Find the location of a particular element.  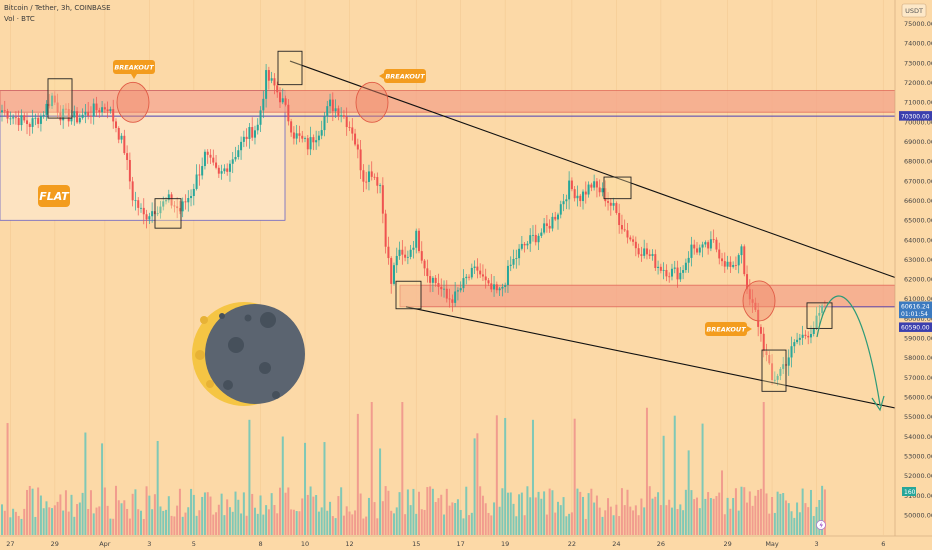

currency-box is located at coordinates (914, 10).